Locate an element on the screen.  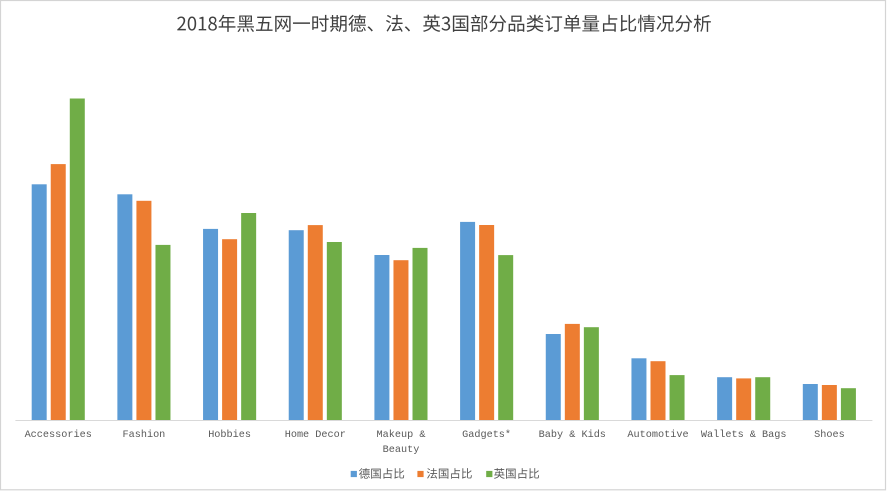
svg-text: Makeup & is located at coordinates (401, 435).